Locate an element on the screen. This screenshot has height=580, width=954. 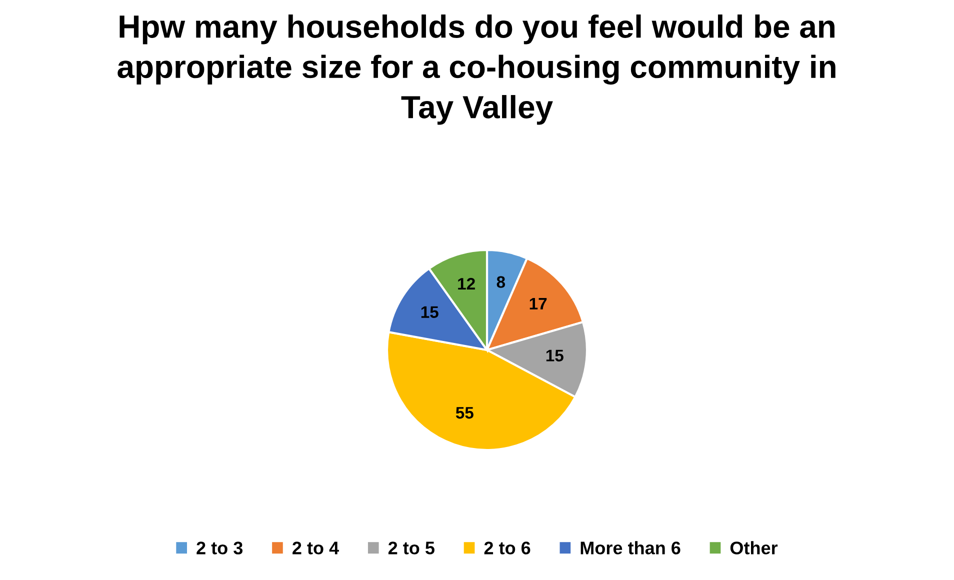
legend-label: 2 to 5 is located at coordinates (411, 548).